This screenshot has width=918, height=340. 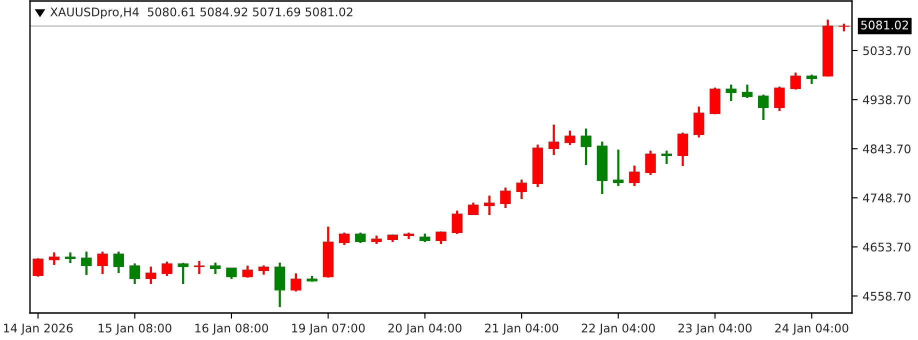 What do you see at coordinates (328, 329) in the screenshot?
I see `x-tick-label: 19 Jan 07:00` at bounding box center [328, 329].